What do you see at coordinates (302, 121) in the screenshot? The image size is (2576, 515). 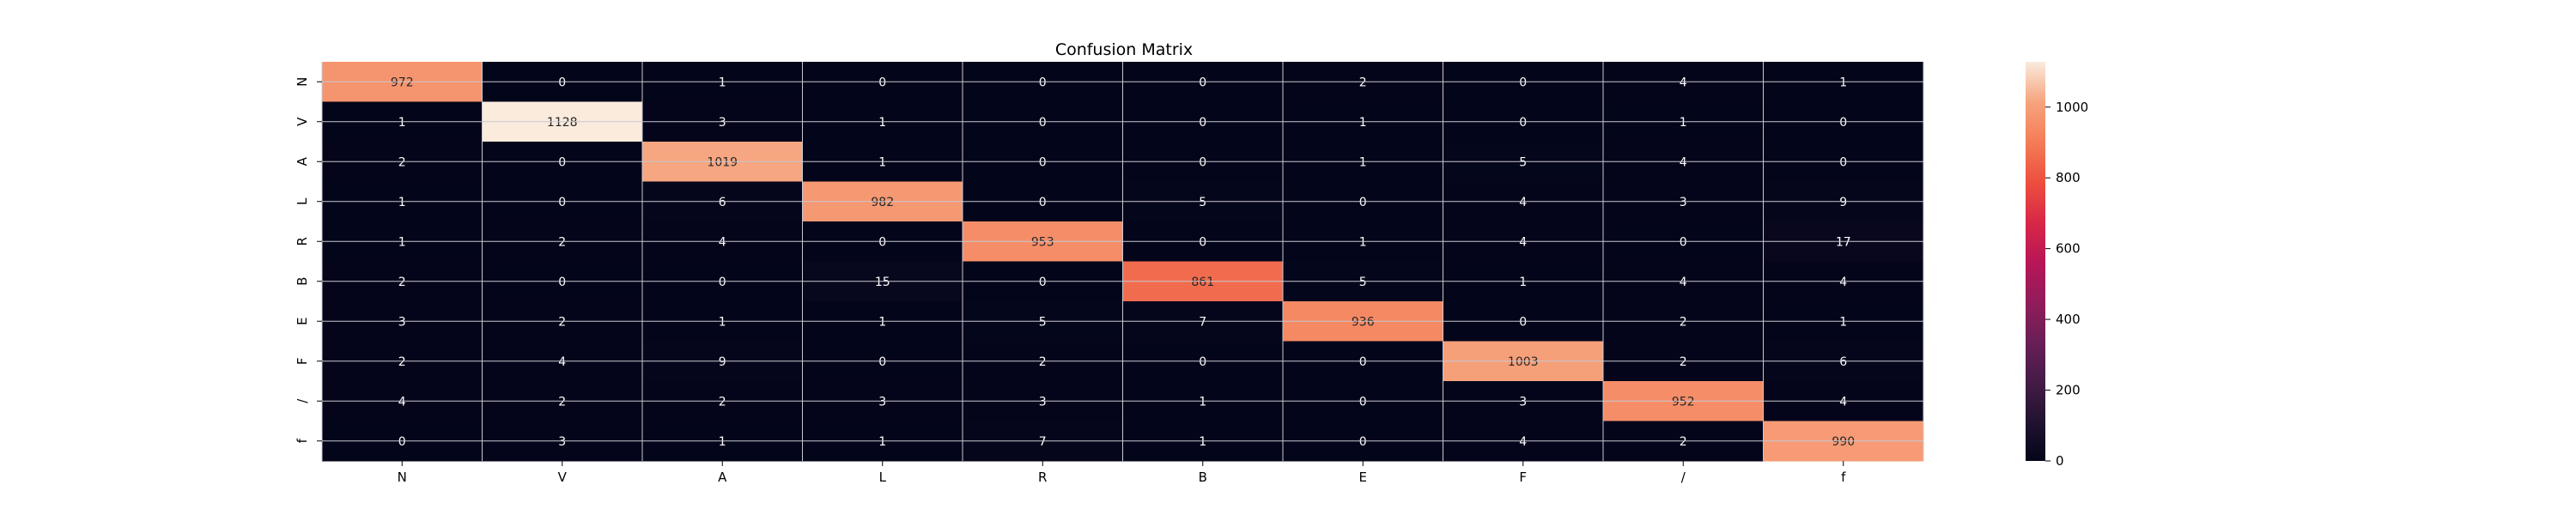 I see `y-tick-label: V` at bounding box center [302, 121].